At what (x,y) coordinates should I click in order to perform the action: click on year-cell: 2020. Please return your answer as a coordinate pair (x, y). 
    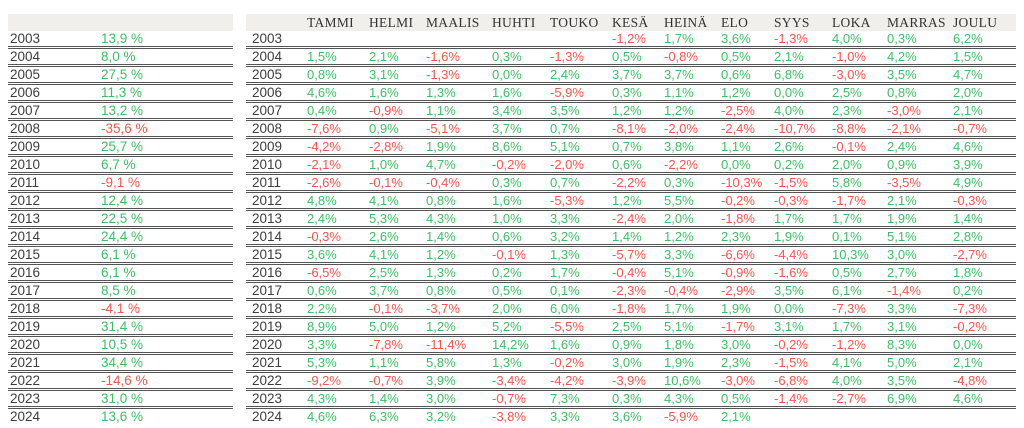
    Looking at the image, I should click on (276, 345).